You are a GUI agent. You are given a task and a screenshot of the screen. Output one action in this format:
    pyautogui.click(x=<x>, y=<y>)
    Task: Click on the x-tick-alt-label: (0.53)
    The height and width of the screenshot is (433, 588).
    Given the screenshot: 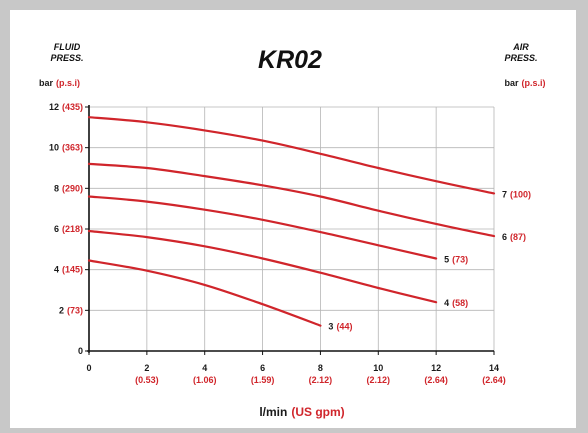 What is the action you would take?
    pyautogui.click(x=147, y=380)
    